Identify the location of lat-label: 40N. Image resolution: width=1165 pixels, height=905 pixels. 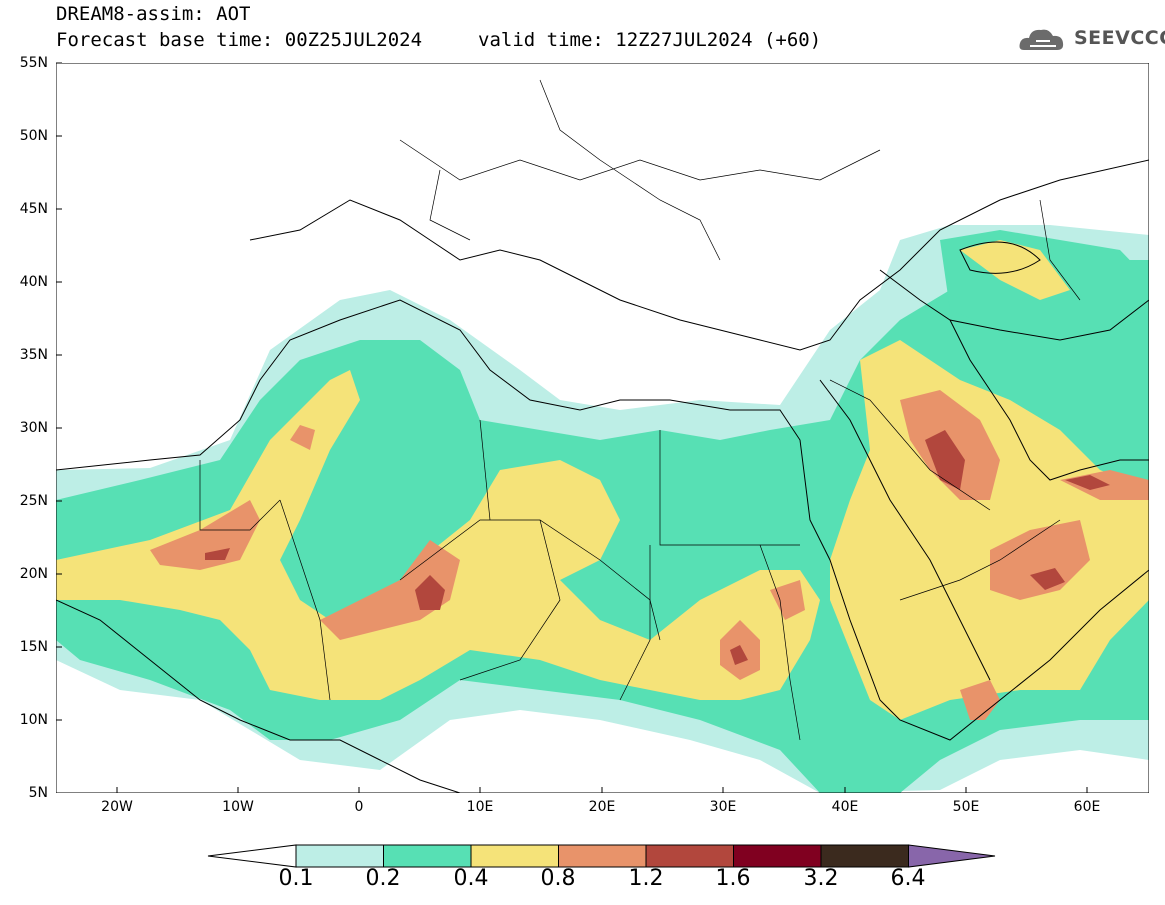
(33, 282).